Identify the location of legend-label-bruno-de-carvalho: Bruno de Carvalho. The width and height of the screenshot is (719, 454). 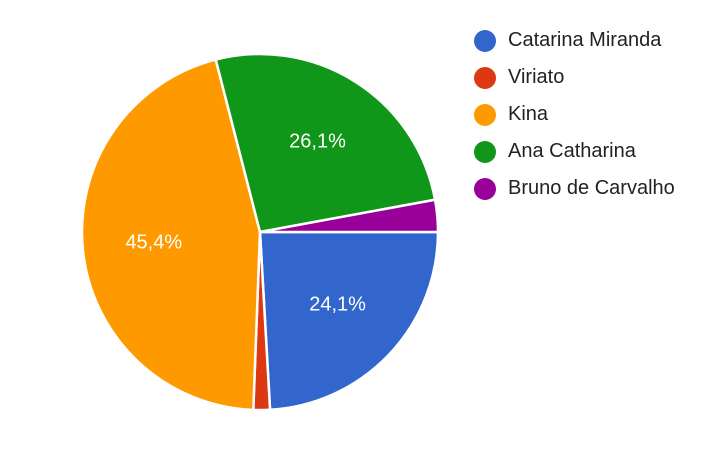
(591, 188).